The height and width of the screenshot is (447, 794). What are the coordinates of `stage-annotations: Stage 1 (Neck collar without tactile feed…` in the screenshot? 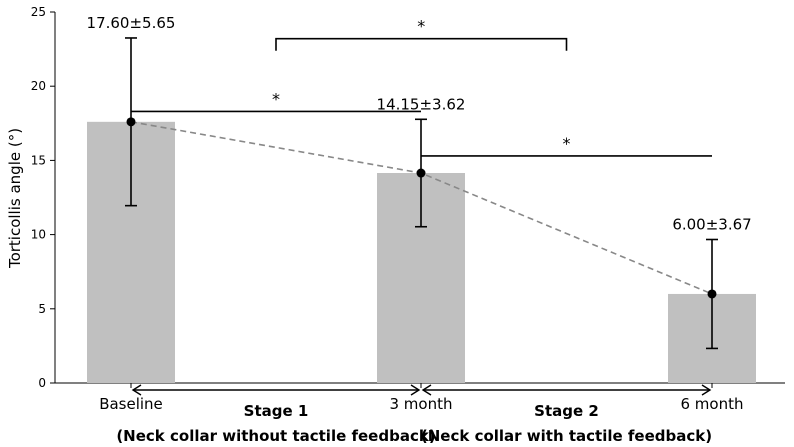 It's located at (414, 414).